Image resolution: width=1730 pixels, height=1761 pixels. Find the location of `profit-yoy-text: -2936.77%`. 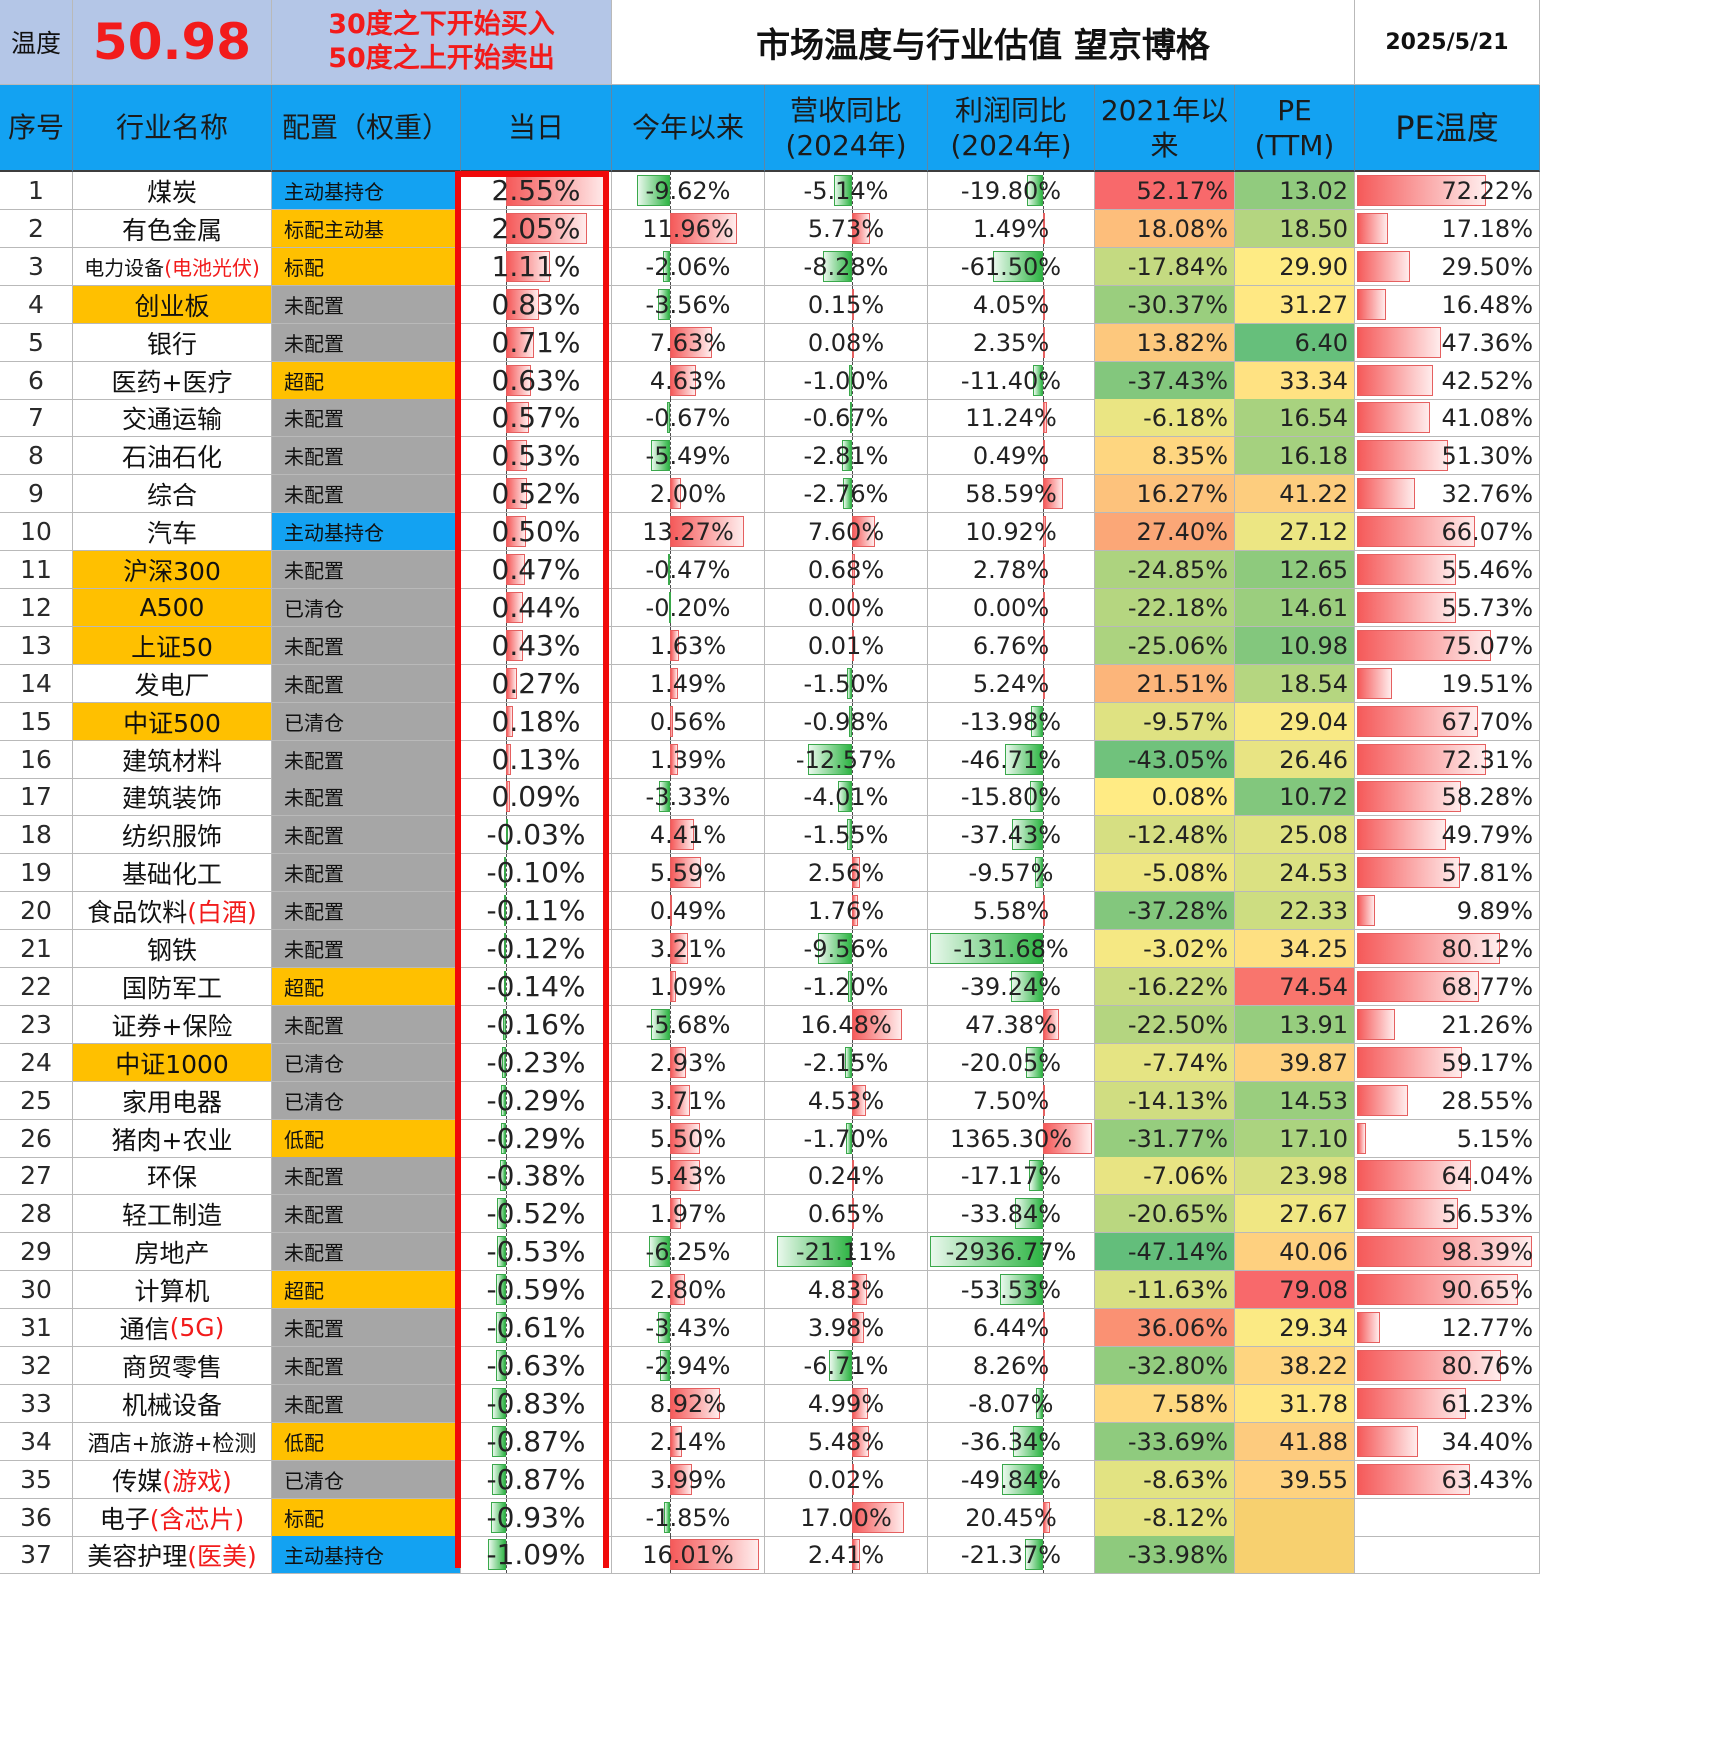

profit-yoy-text: -2936.77% is located at coordinates (1011, 1251).